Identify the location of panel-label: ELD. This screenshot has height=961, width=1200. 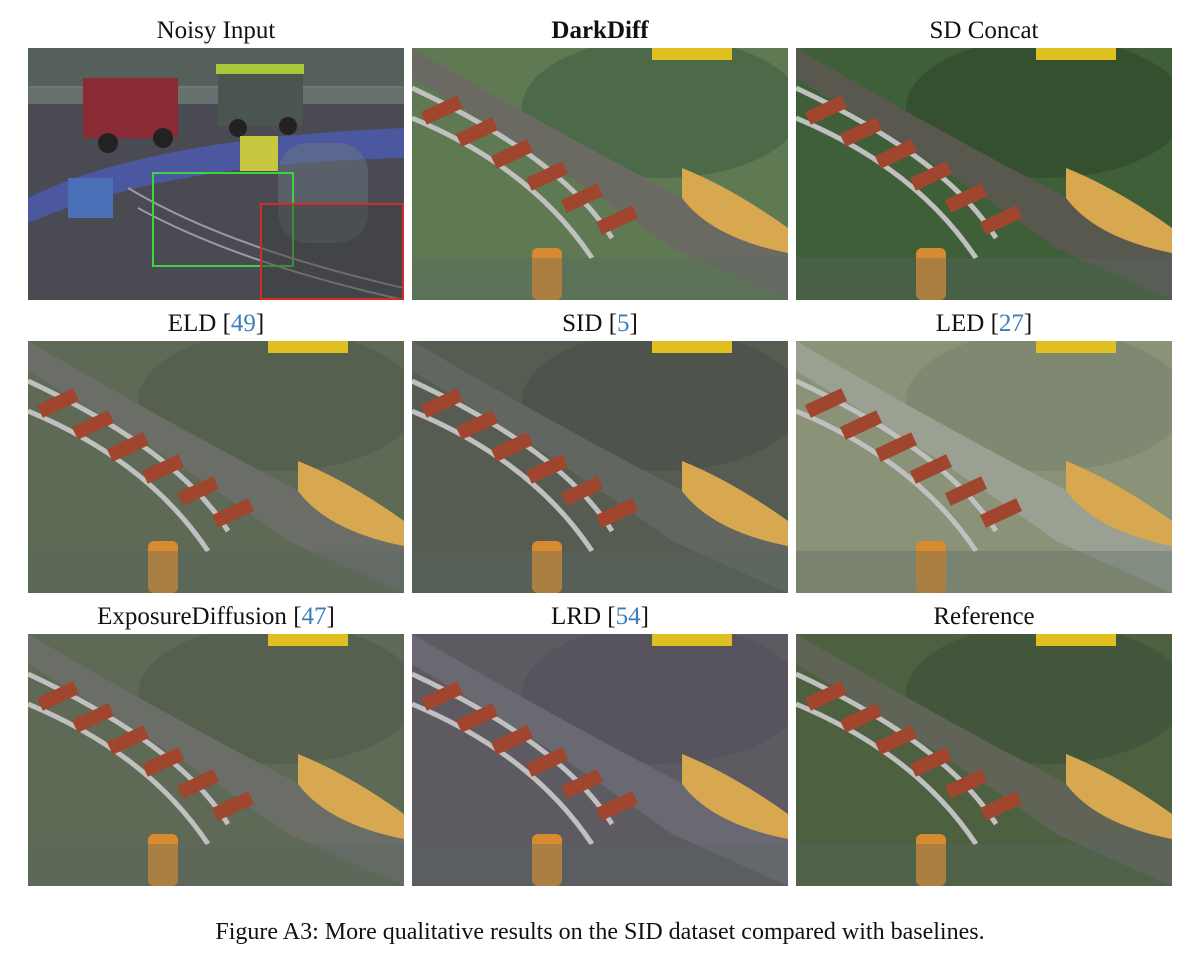
(195, 323).